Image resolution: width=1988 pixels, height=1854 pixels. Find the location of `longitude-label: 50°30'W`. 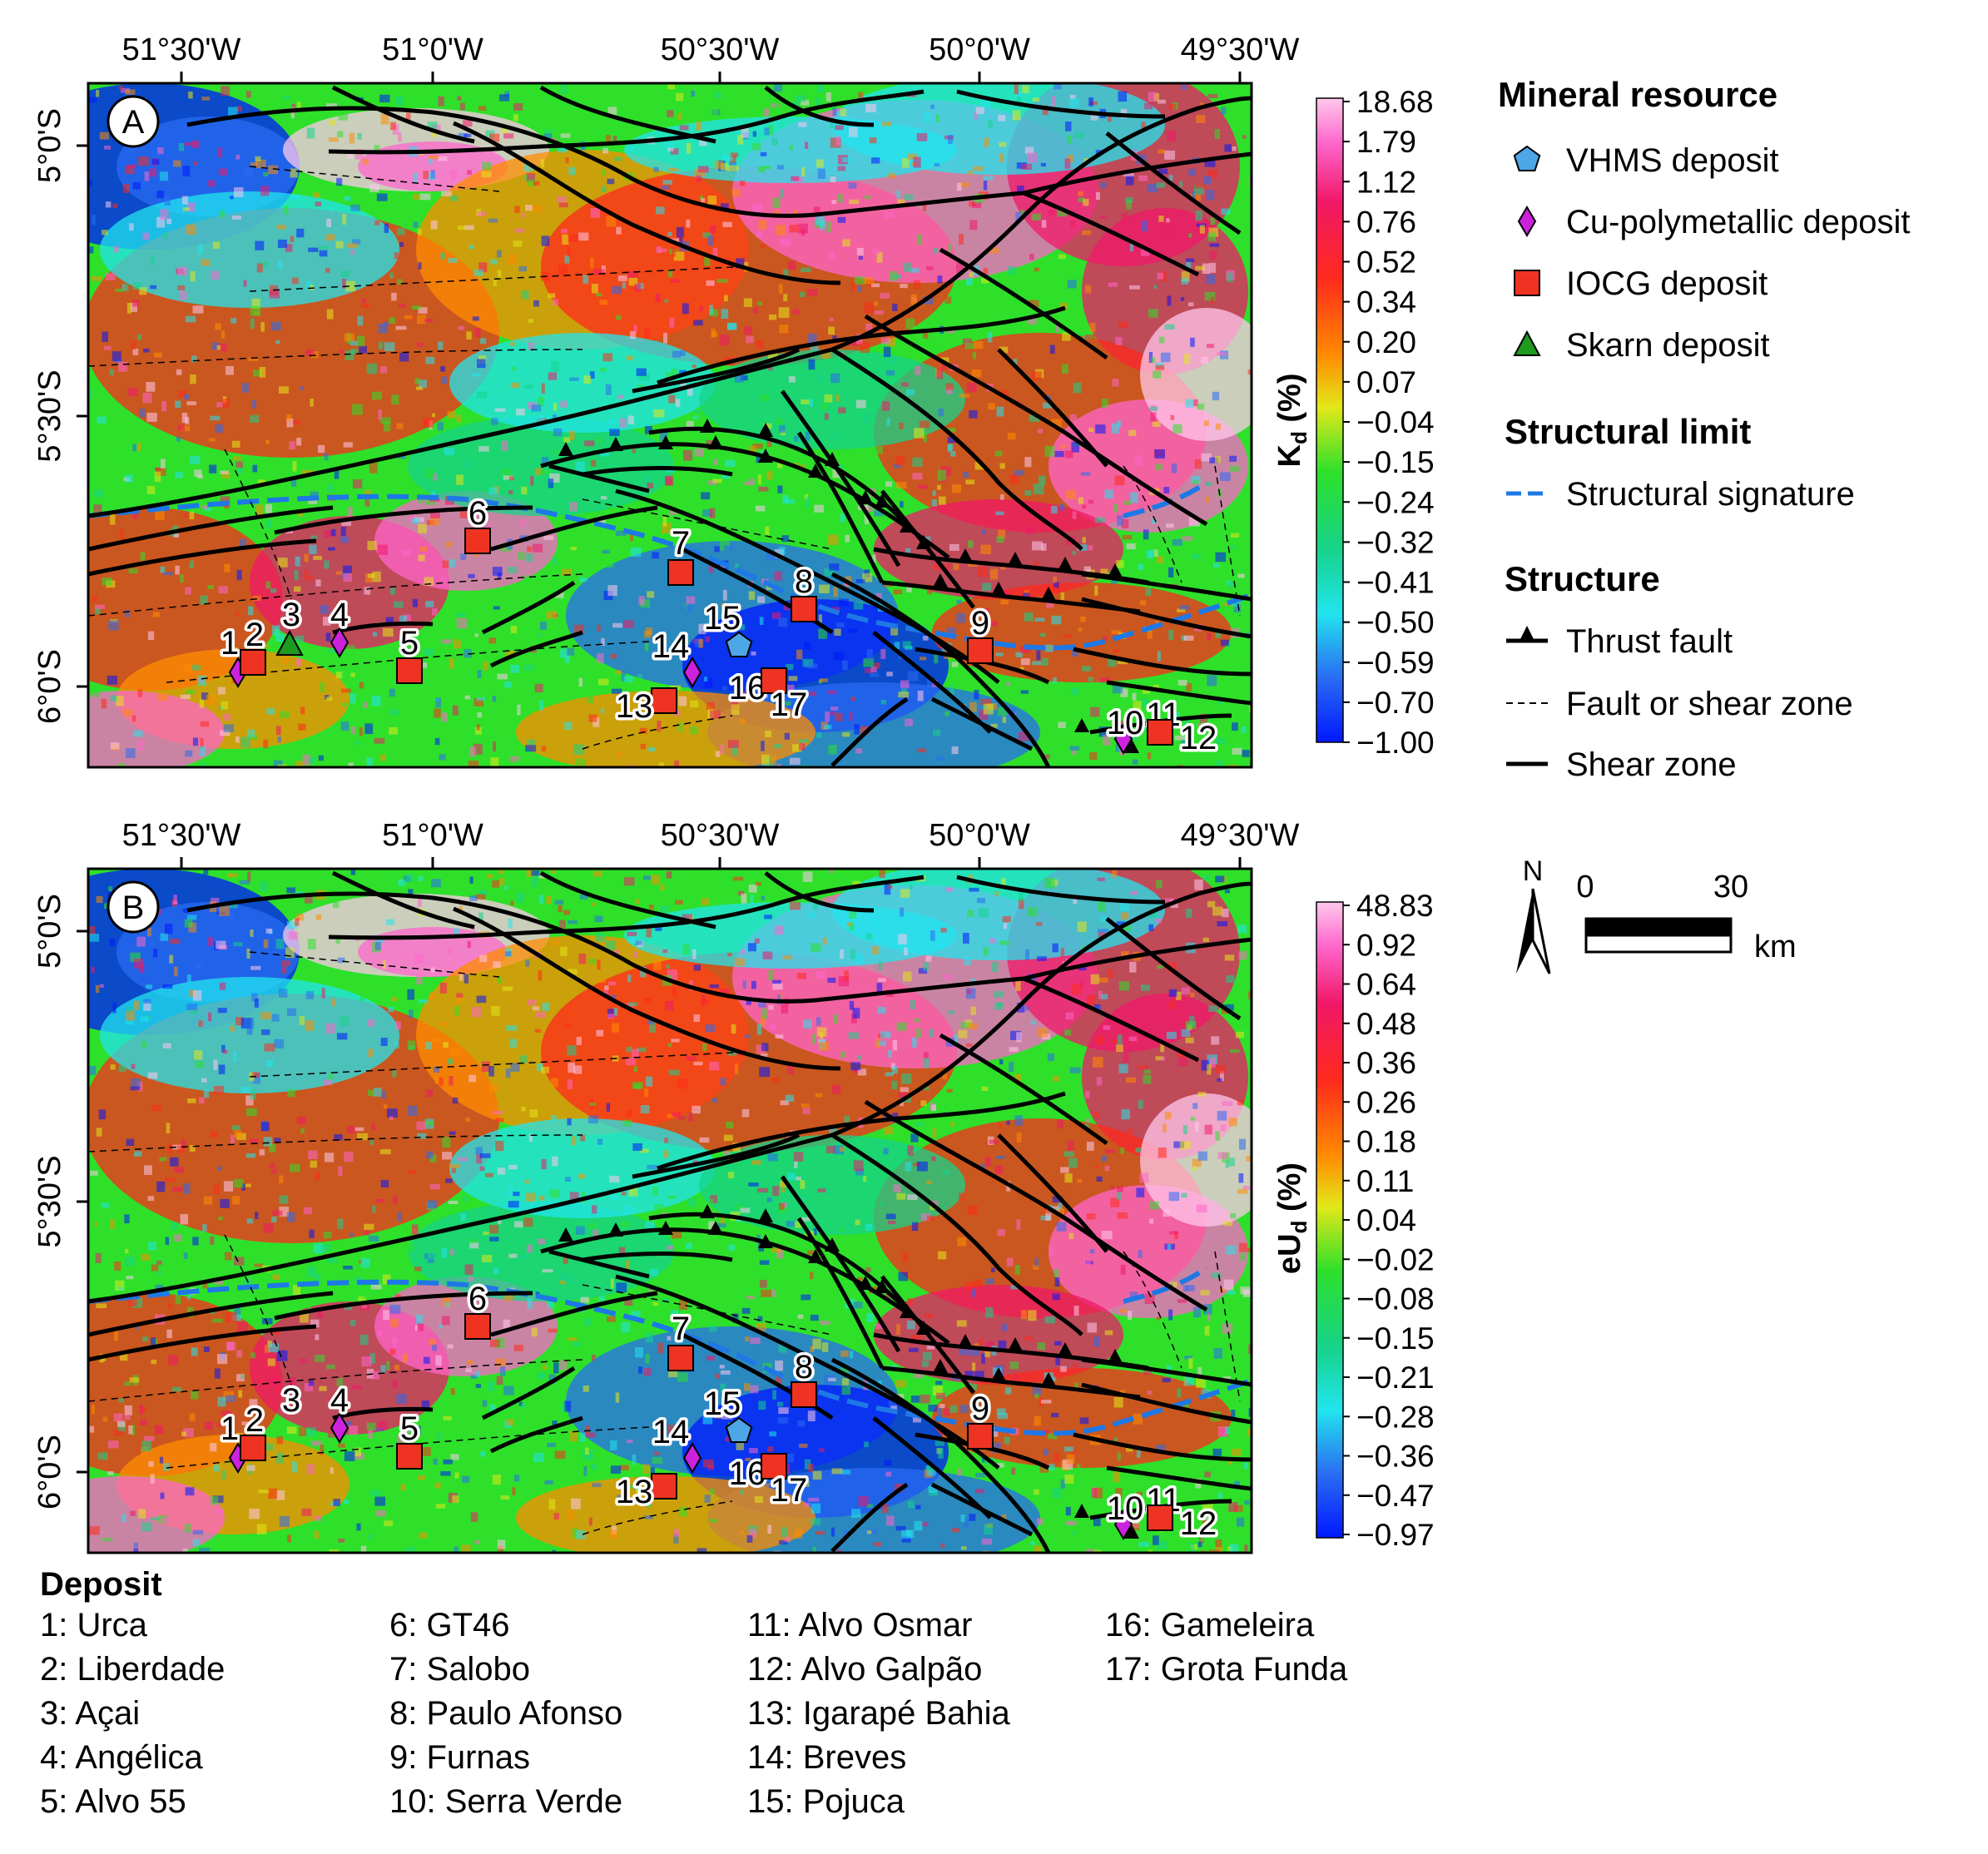

longitude-label: 50°30'W is located at coordinates (720, 835).